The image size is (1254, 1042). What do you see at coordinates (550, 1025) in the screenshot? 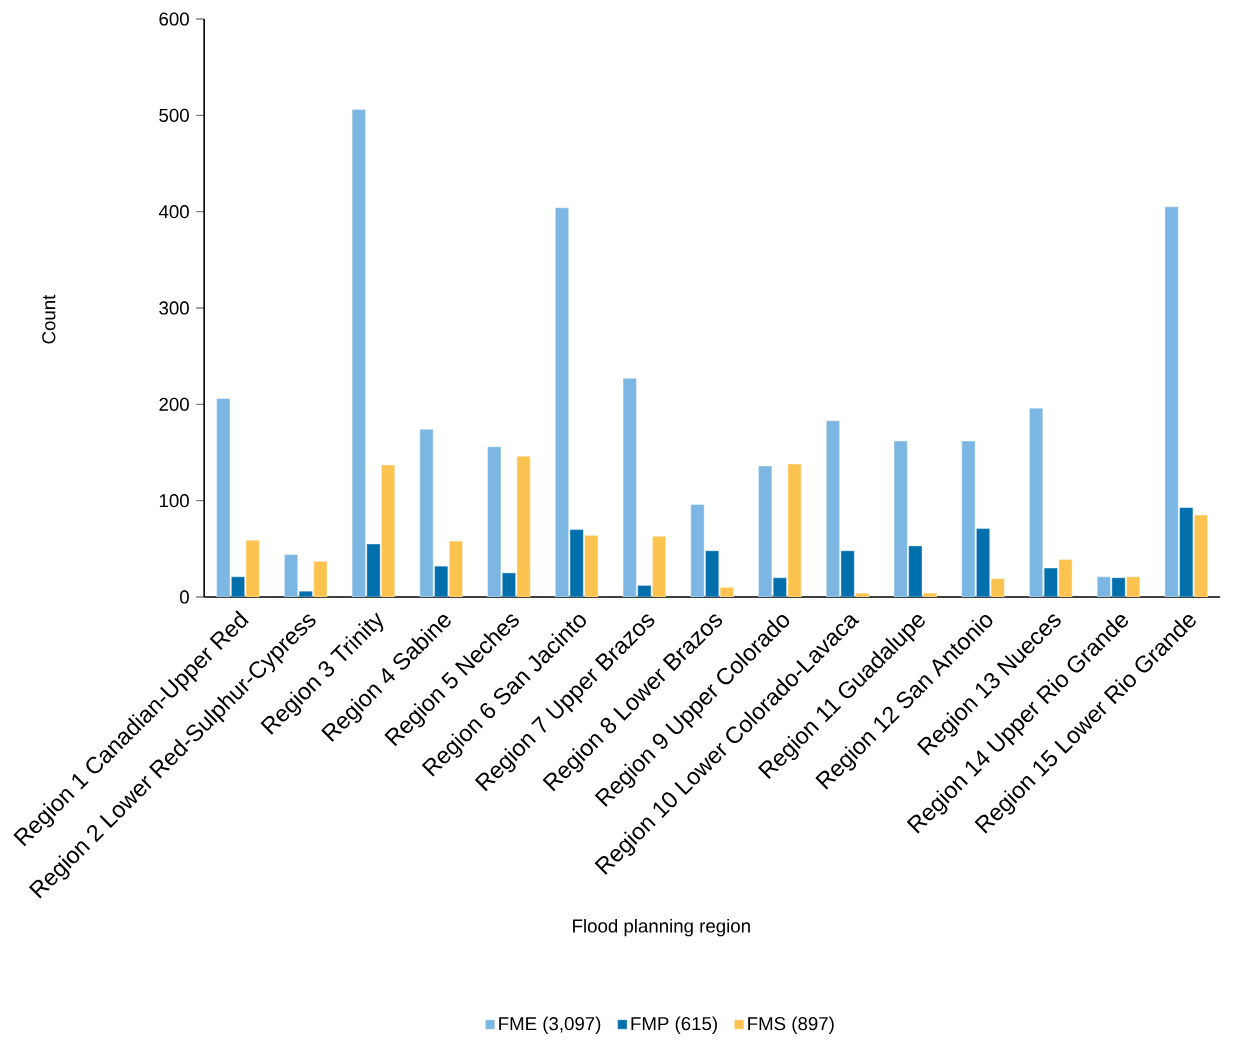
I see `legend-label: FME (3,097)` at bounding box center [550, 1025].